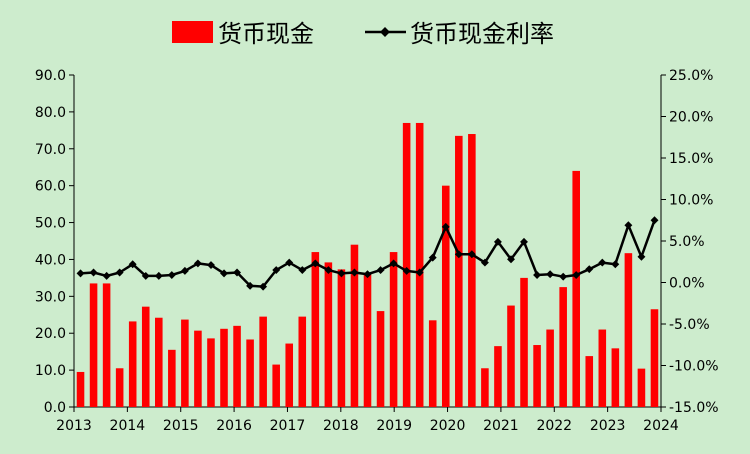 The width and height of the screenshot is (750, 454). I want to click on x-tick-label: 2013, so click(74, 426).